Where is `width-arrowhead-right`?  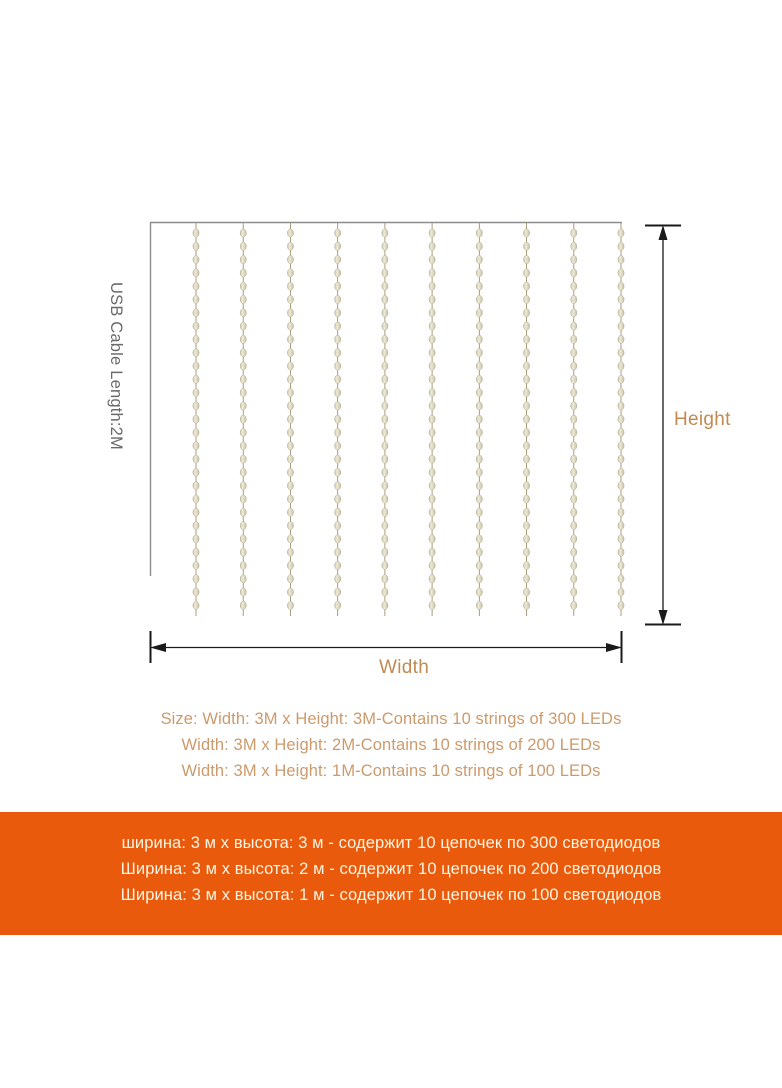
width-arrowhead-right is located at coordinates (614, 647).